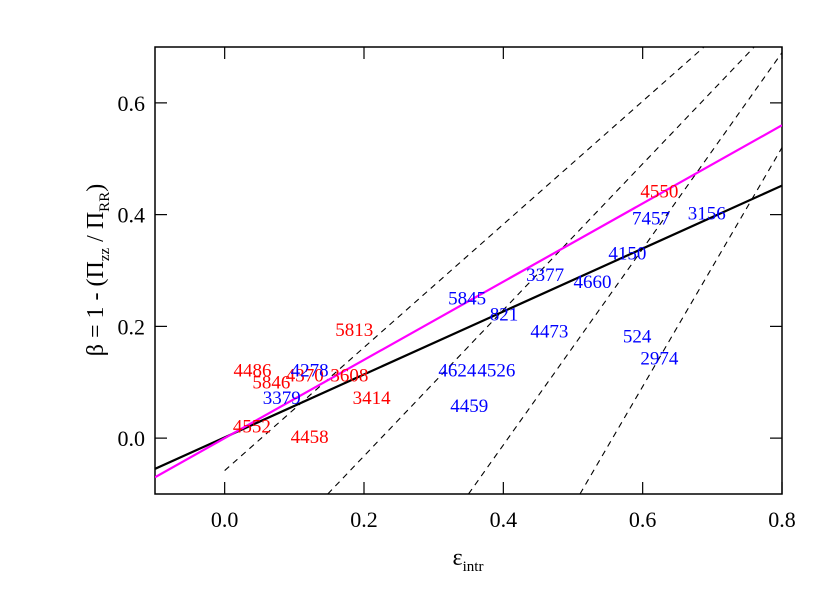 This screenshot has width=830, height=593. I want to click on y-tick-label: 0.0, so click(132, 438).